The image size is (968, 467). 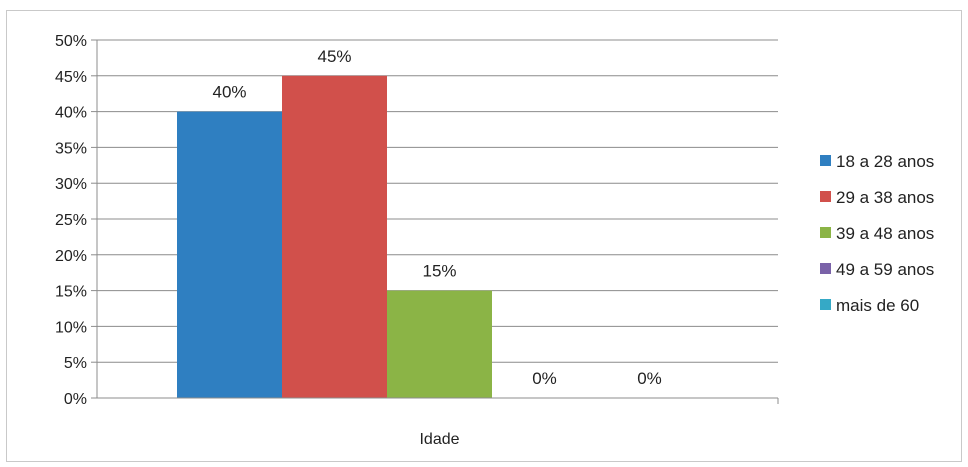 I want to click on legend-label: 49 a 59 anos, so click(x=885, y=269).